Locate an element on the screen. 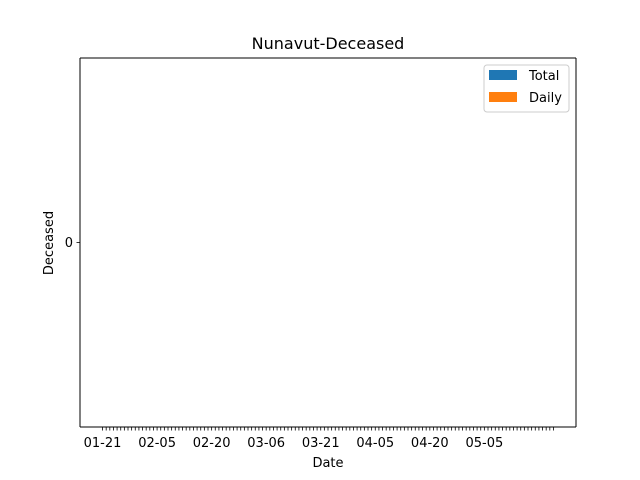 The image size is (640, 480). legend-swatch-daily is located at coordinates (503, 97).